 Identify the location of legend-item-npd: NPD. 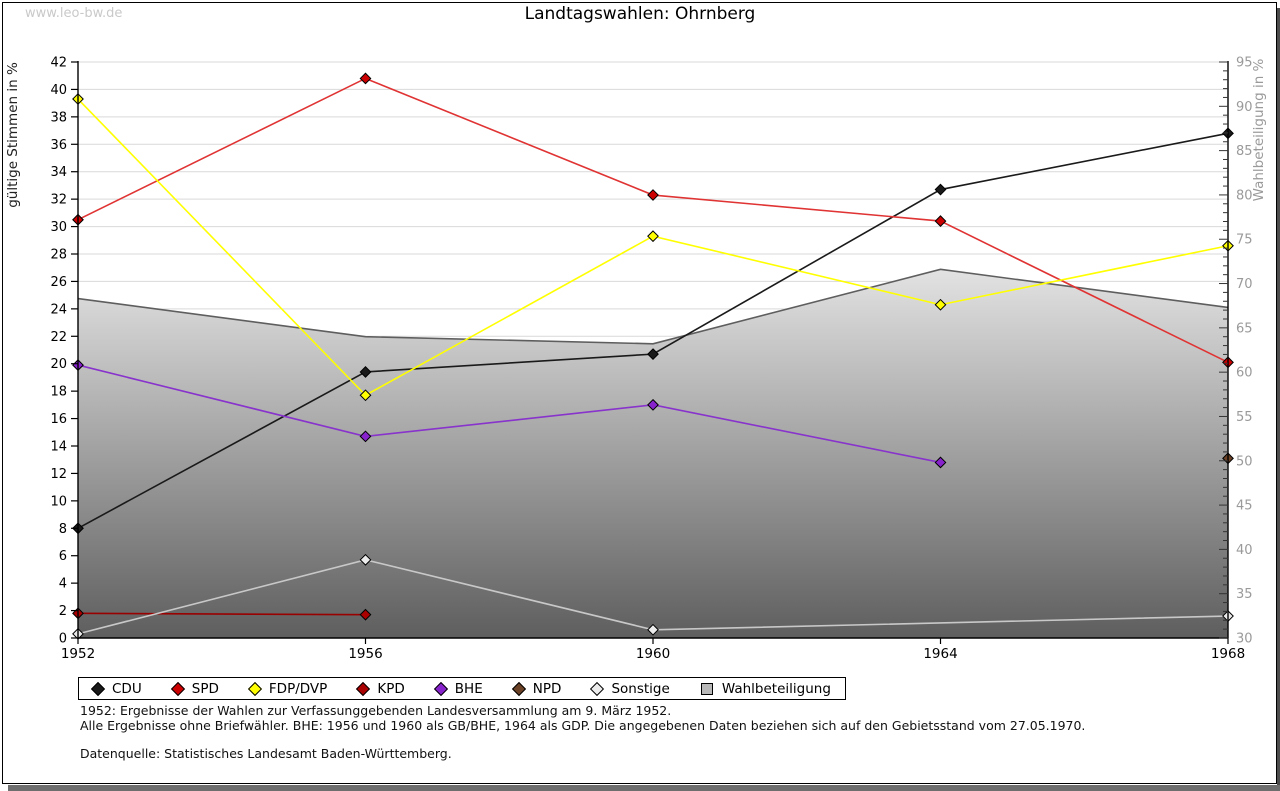
(536, 688).